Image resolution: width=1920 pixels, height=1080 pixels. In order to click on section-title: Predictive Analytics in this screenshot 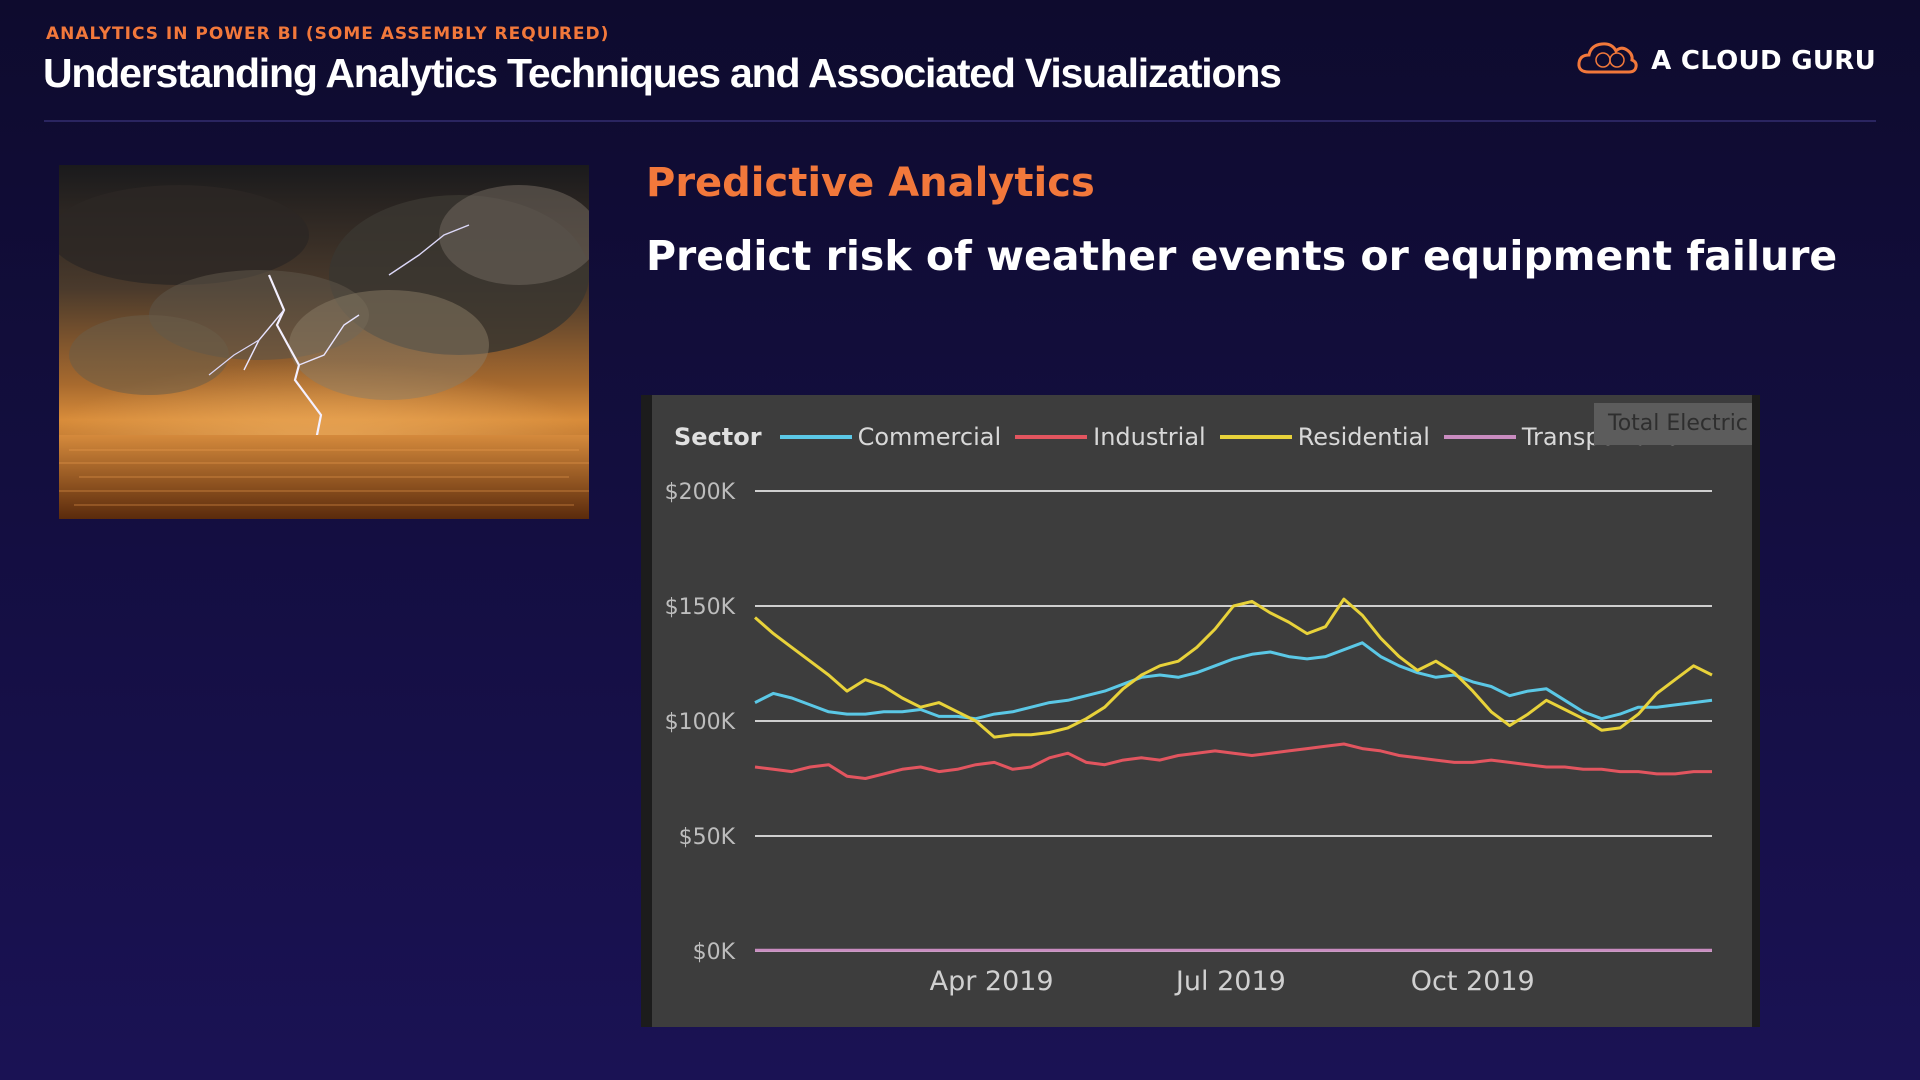, I will do `click(870, 183)`.